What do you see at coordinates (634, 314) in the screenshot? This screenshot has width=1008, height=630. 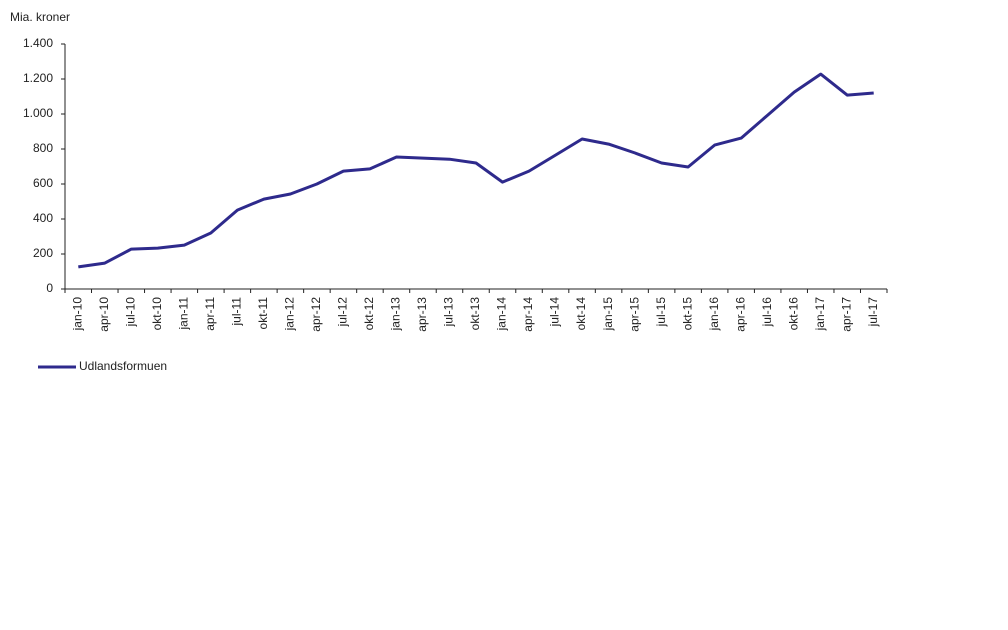 I see `x-tick-label: apr-15` at bounding box center [634, 314].